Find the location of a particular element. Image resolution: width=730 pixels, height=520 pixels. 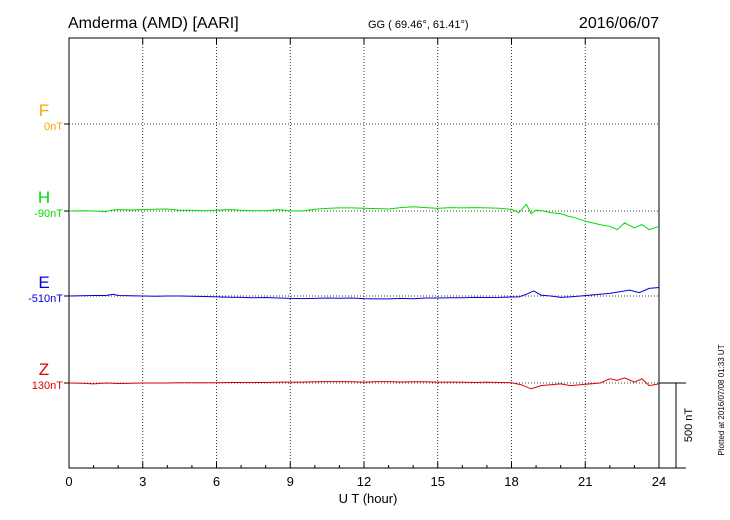

series-offset-E: -510nT is located at coordinates (45, 299).